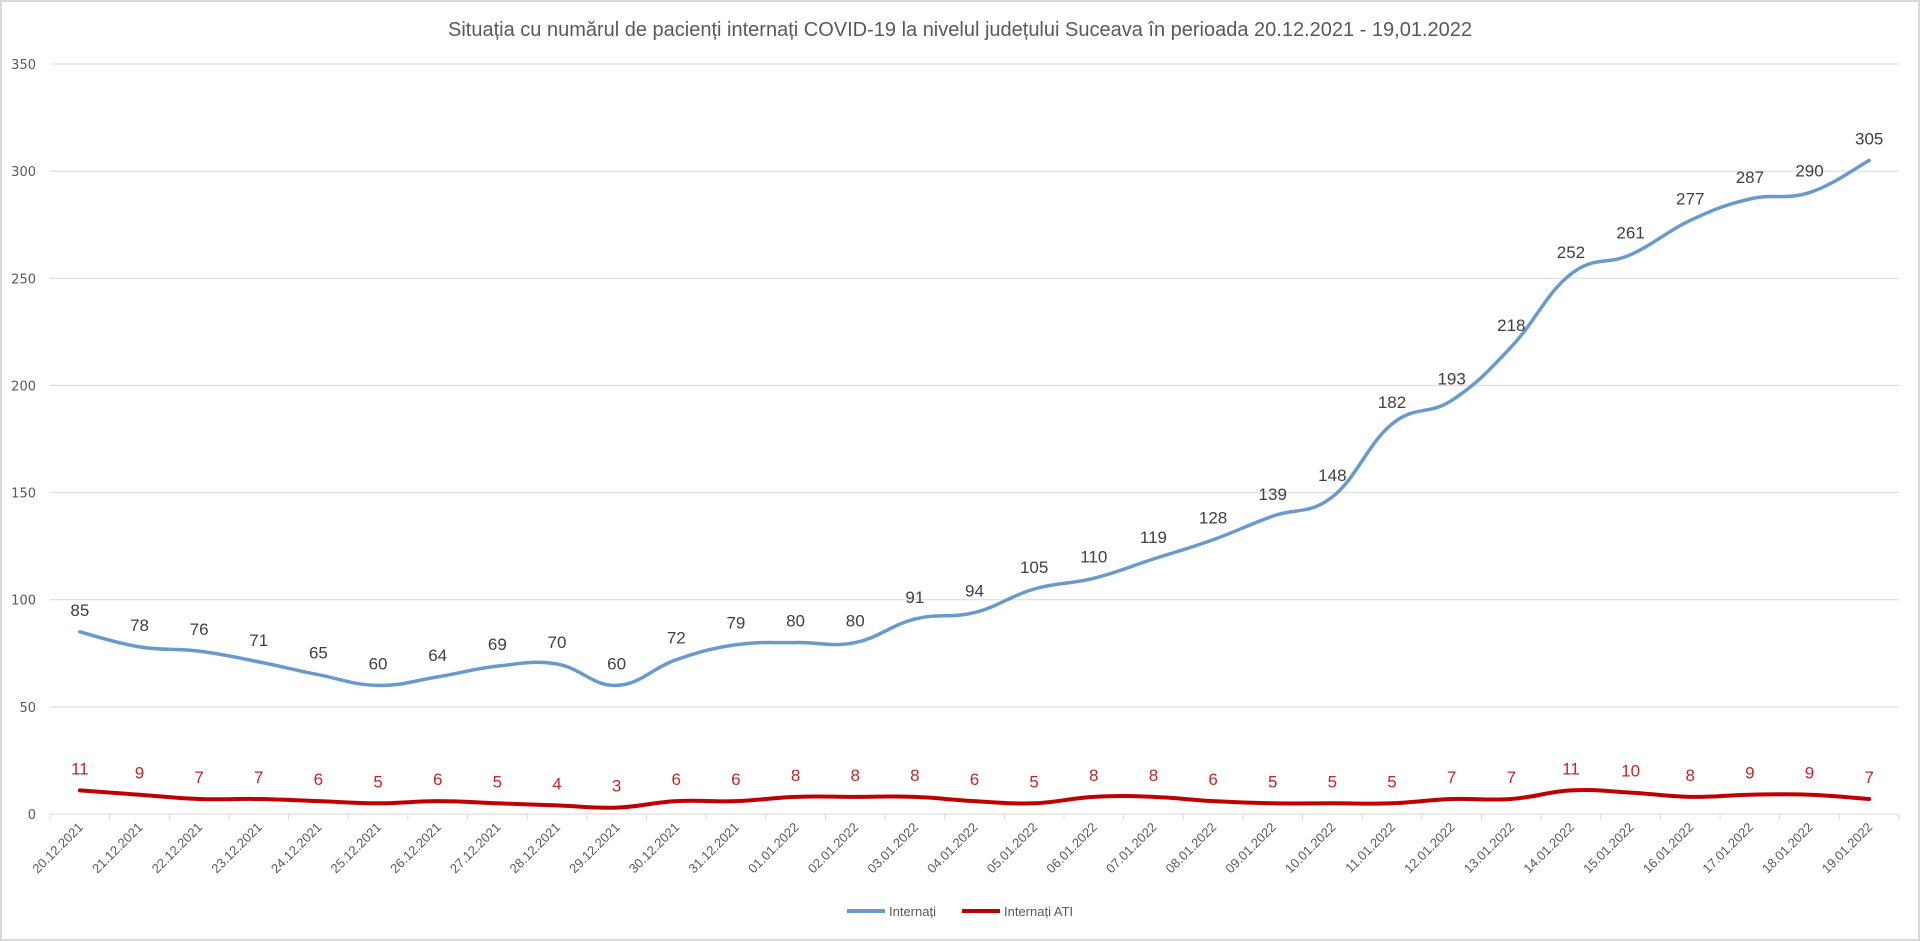 The image size is (1920, 941). I want to click on y-tick-label: 200, so click(23, 386).